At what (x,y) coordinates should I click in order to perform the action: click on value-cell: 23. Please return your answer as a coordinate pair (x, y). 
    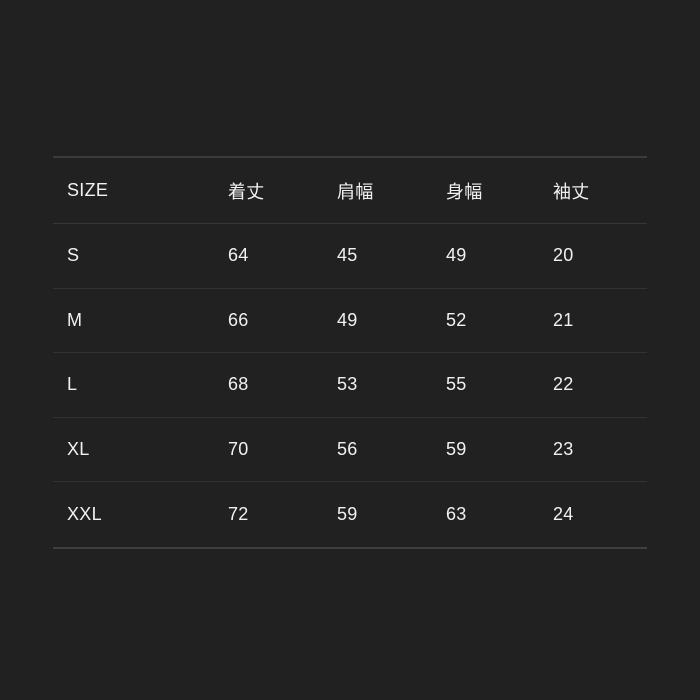
    Looking at the image, I should click on (563, 448).